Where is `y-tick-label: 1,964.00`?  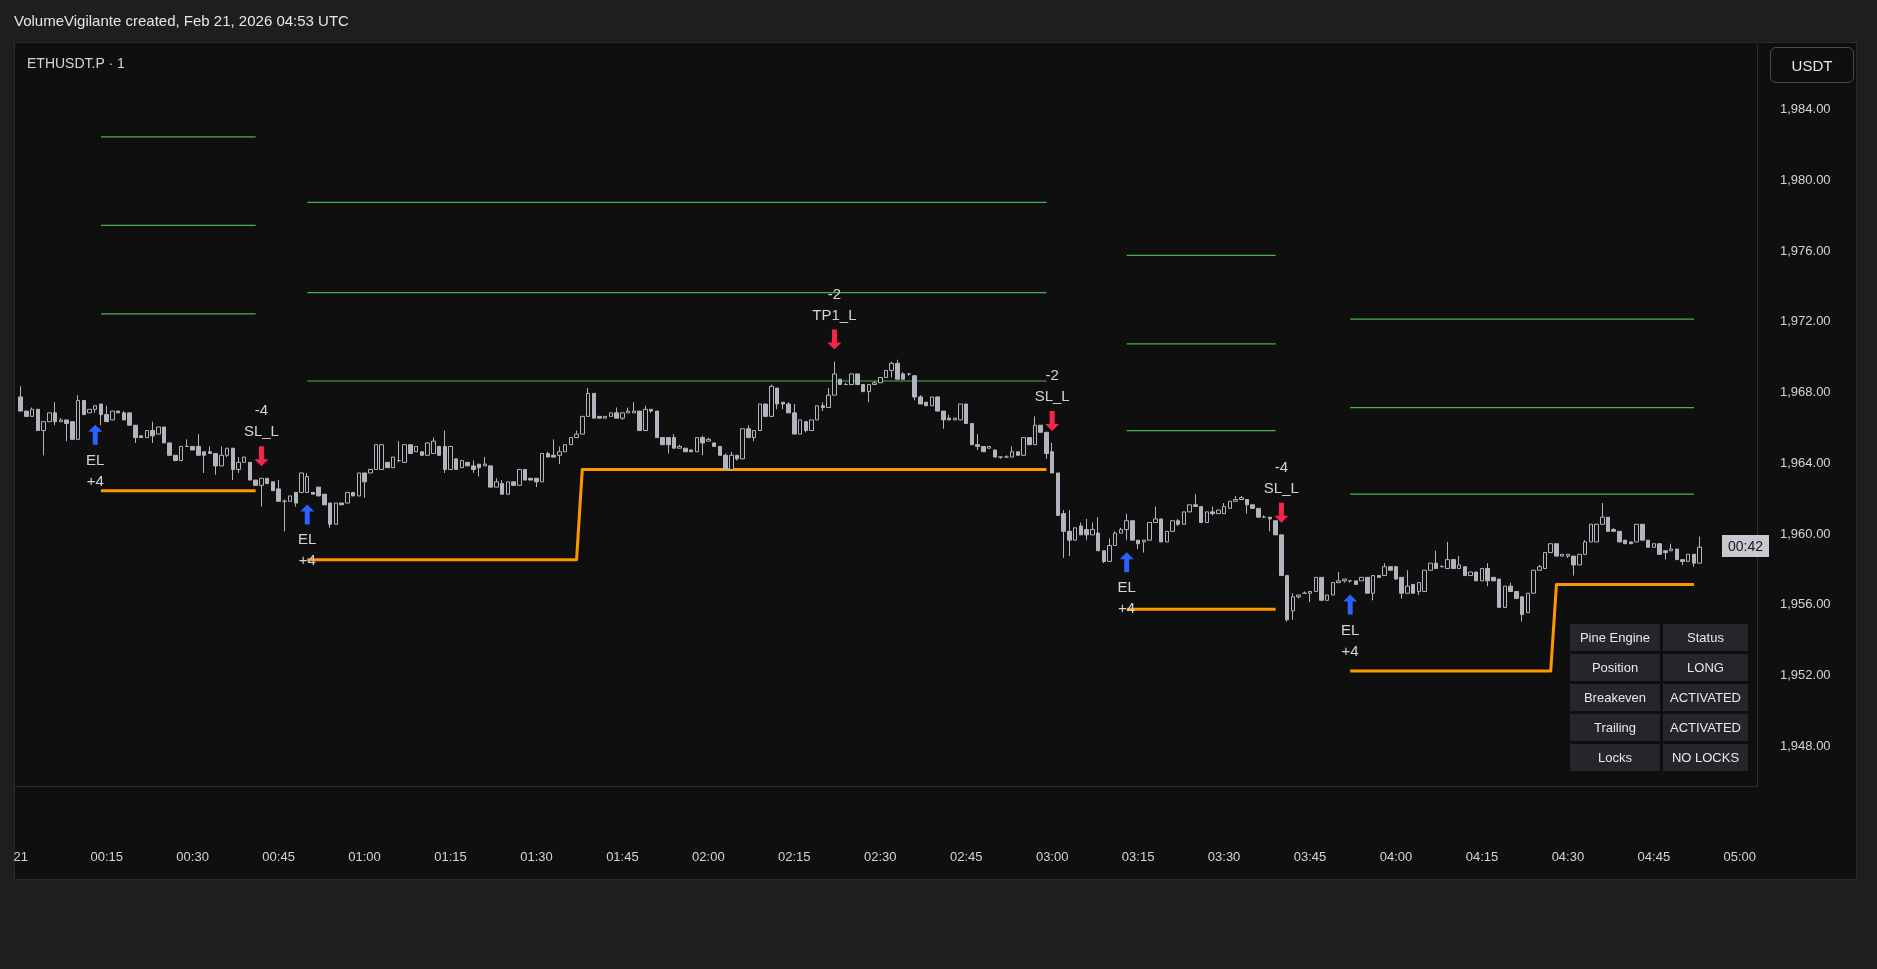 y-tick-label: 1,964.00 is located at coordinates (1805, 462).